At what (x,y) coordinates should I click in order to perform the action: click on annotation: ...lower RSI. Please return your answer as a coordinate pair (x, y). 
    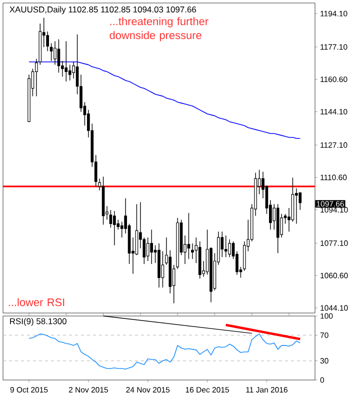
    Looking at the image, I should click on (36, 302).